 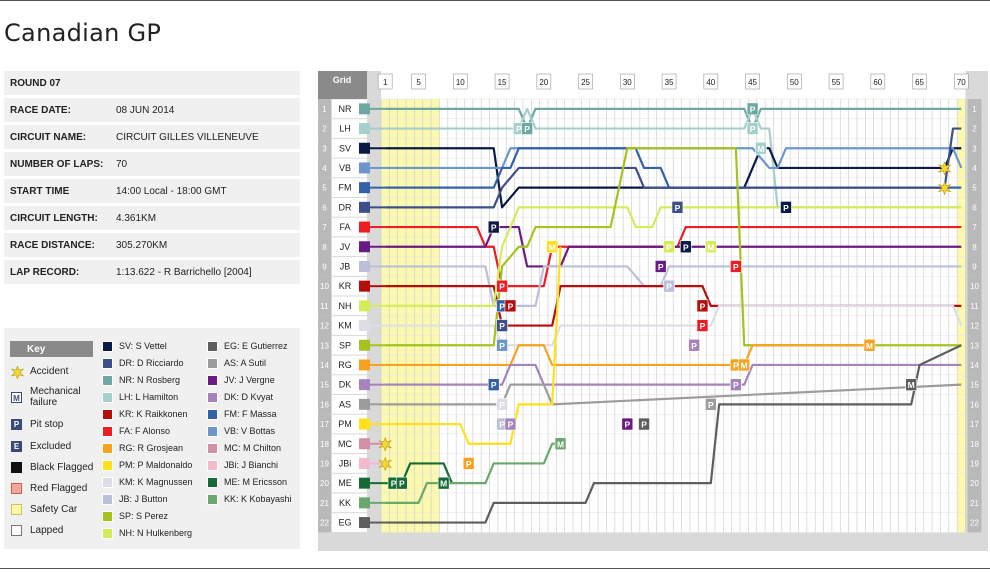 I want to click on black-flag-icon, so click(x=16, y=467).